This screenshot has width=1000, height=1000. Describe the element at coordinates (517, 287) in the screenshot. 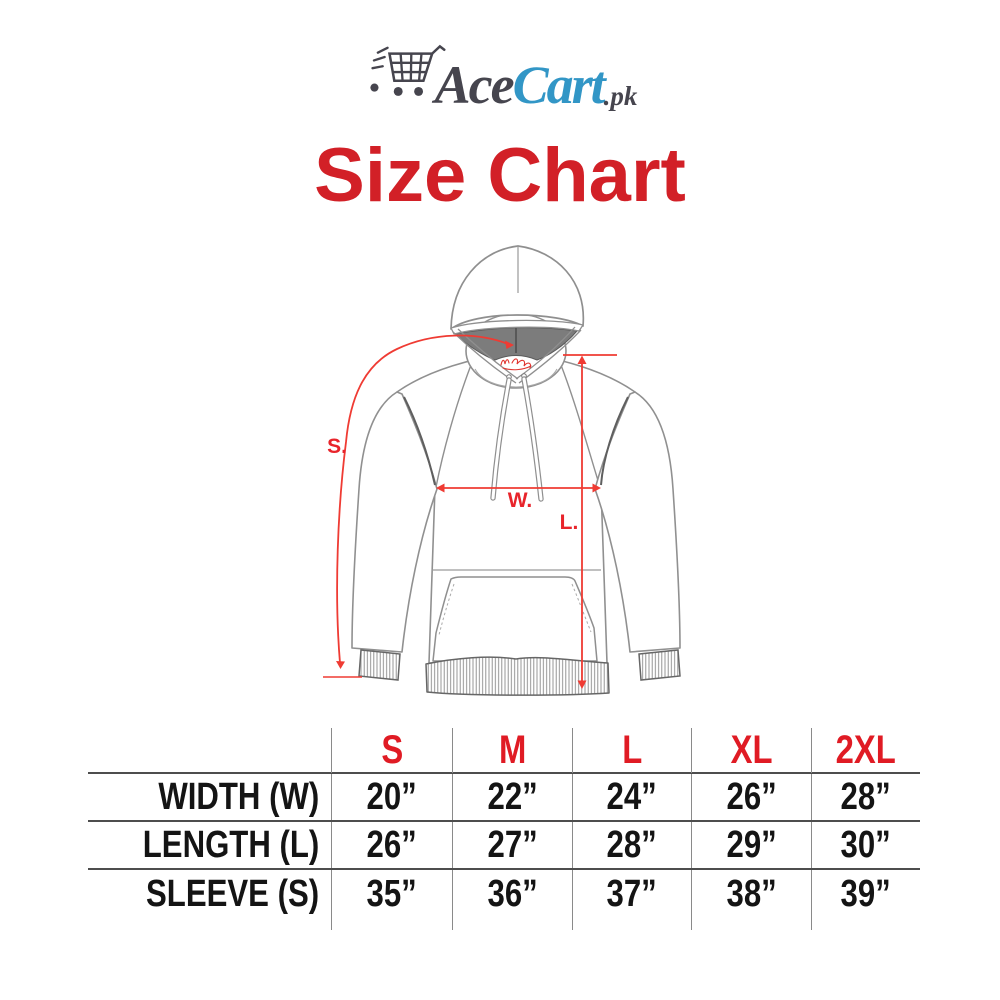

I see `hood` at that location.